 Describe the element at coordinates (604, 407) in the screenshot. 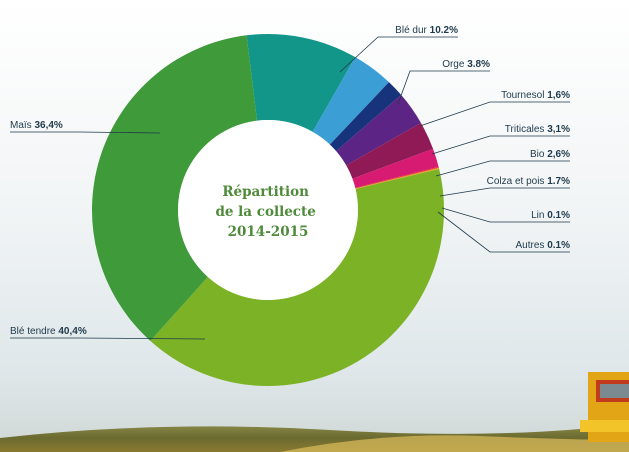

I see `harvester-graphic` at that location.